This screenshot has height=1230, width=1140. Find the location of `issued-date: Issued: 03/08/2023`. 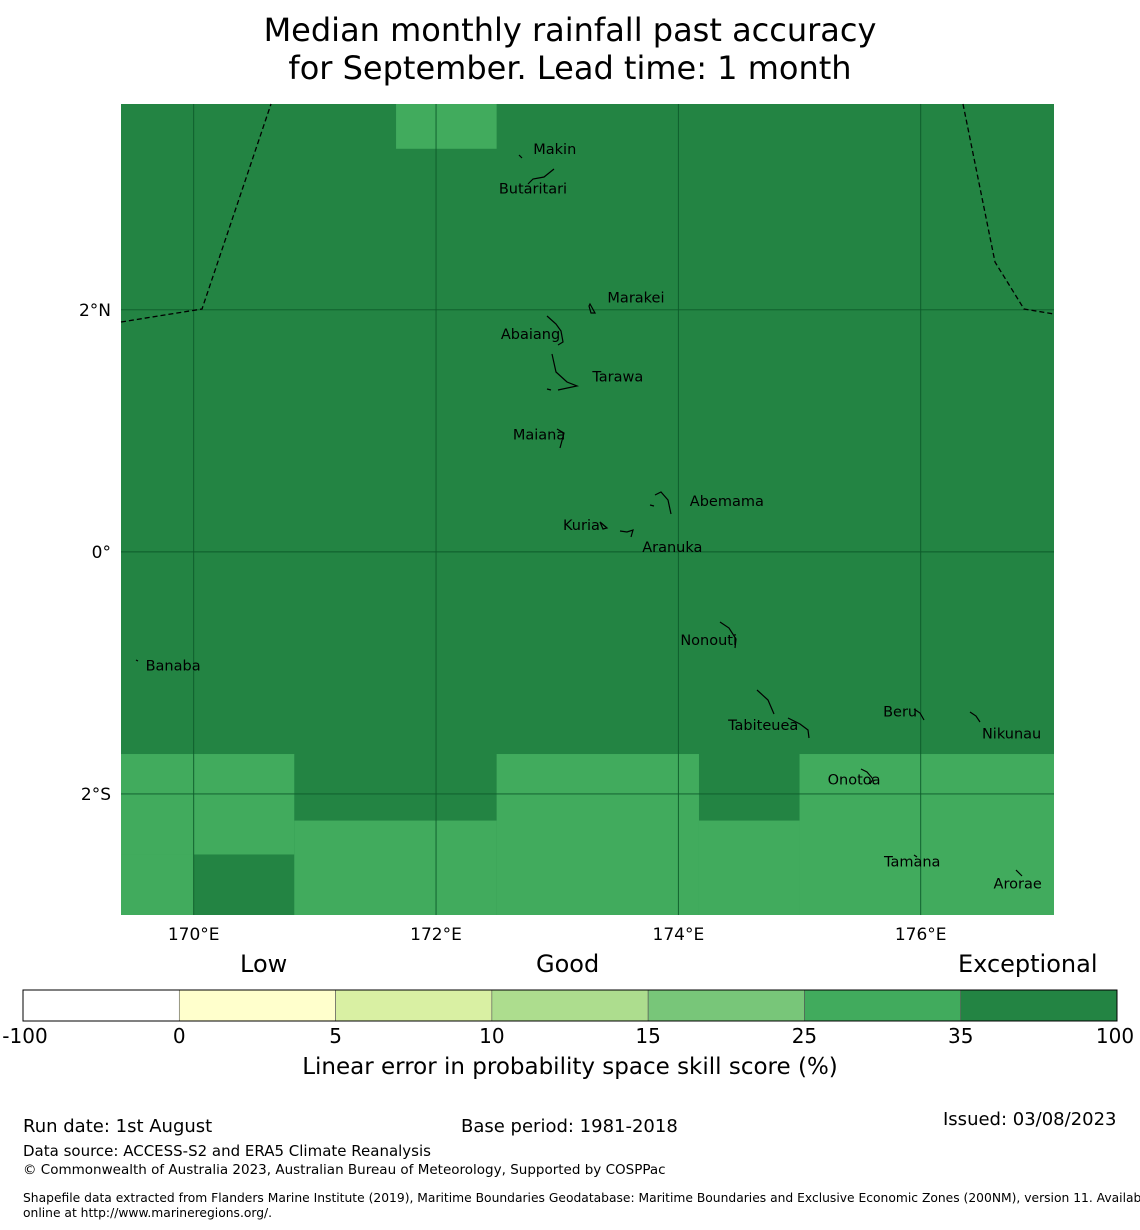

issued-date: Issued: 03/08/2023 is located at coordinates (1030, 1119).